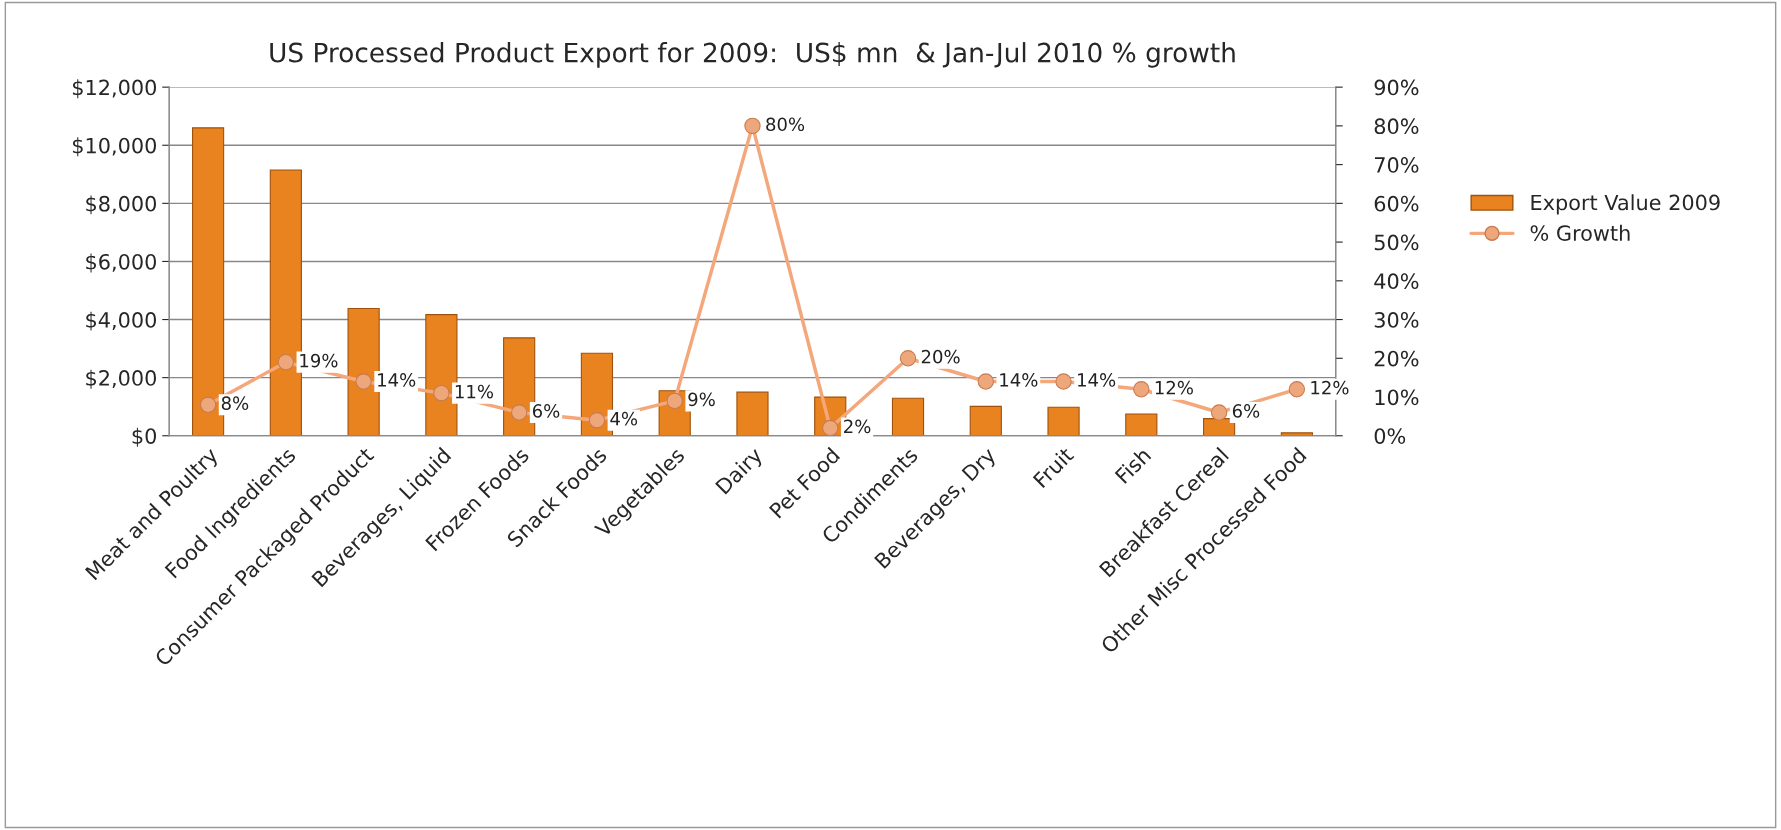 Image resolution: width=1781 pixels, height=830 pixels. I want to click on y-tick-label: $0, so click(144, 437).